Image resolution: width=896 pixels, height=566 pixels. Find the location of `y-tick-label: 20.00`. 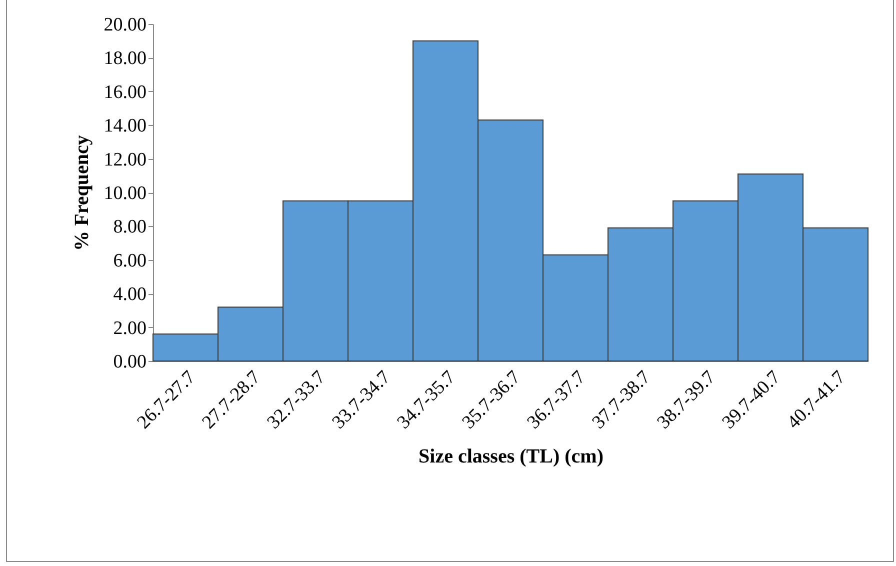

y-tick-label: 20.00 is located at coordinates (125, 25).